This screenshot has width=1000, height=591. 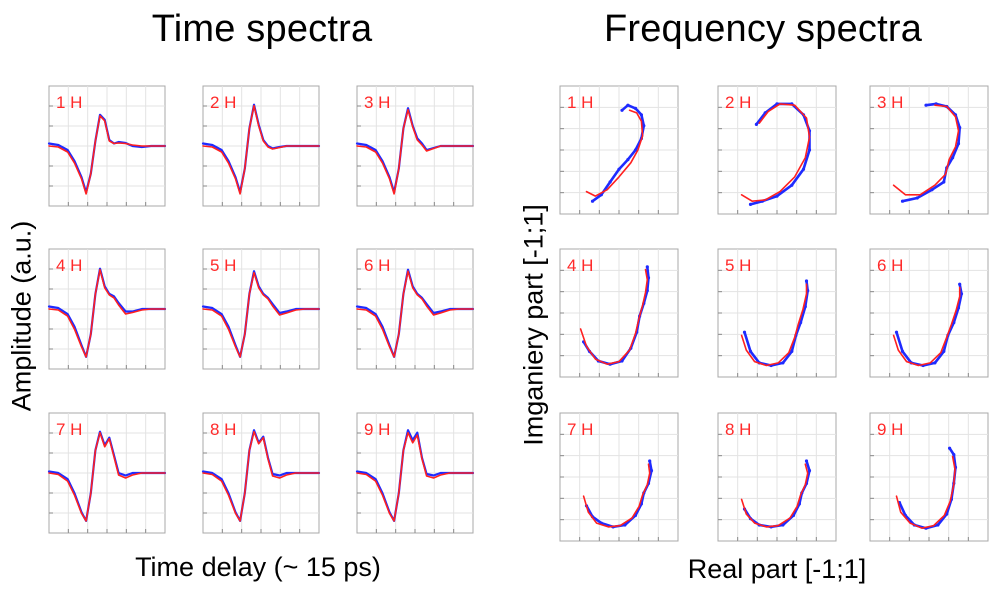 I want to click on freq-panel-2: 2 H, so click(x=777, y=150).